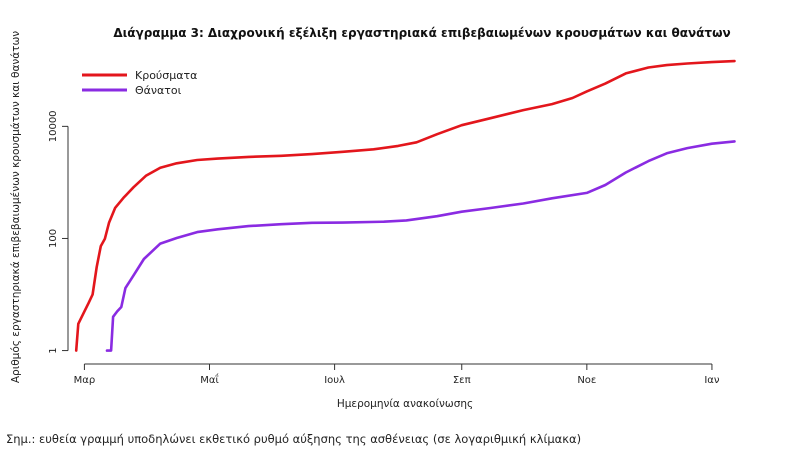 The width and height of the screenshot is (800, 457). I want to click on y-tick-label: 10000, so click(53, 126).